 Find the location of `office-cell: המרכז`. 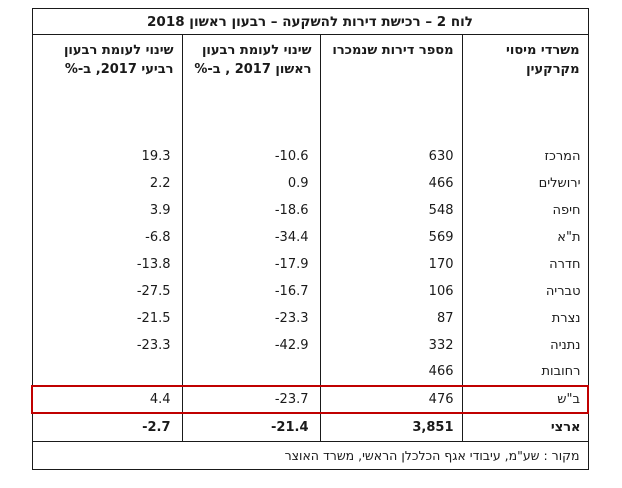

office-cell: המרכז is located at coordinates (525, 156).